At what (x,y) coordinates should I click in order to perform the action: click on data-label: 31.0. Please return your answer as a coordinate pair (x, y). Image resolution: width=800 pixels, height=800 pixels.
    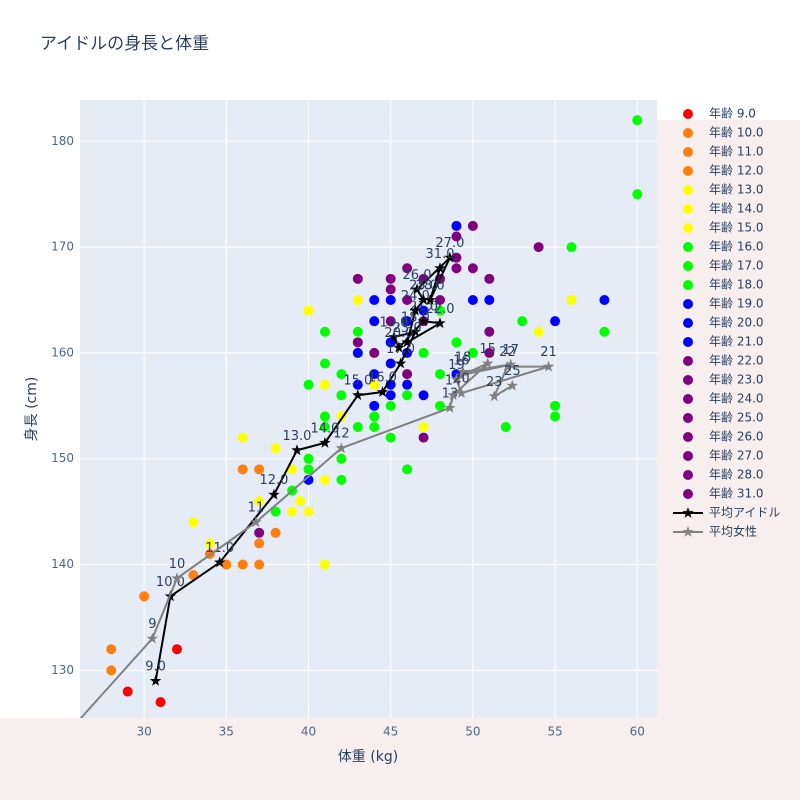
    Looking at the image, I should click on (440, 254).